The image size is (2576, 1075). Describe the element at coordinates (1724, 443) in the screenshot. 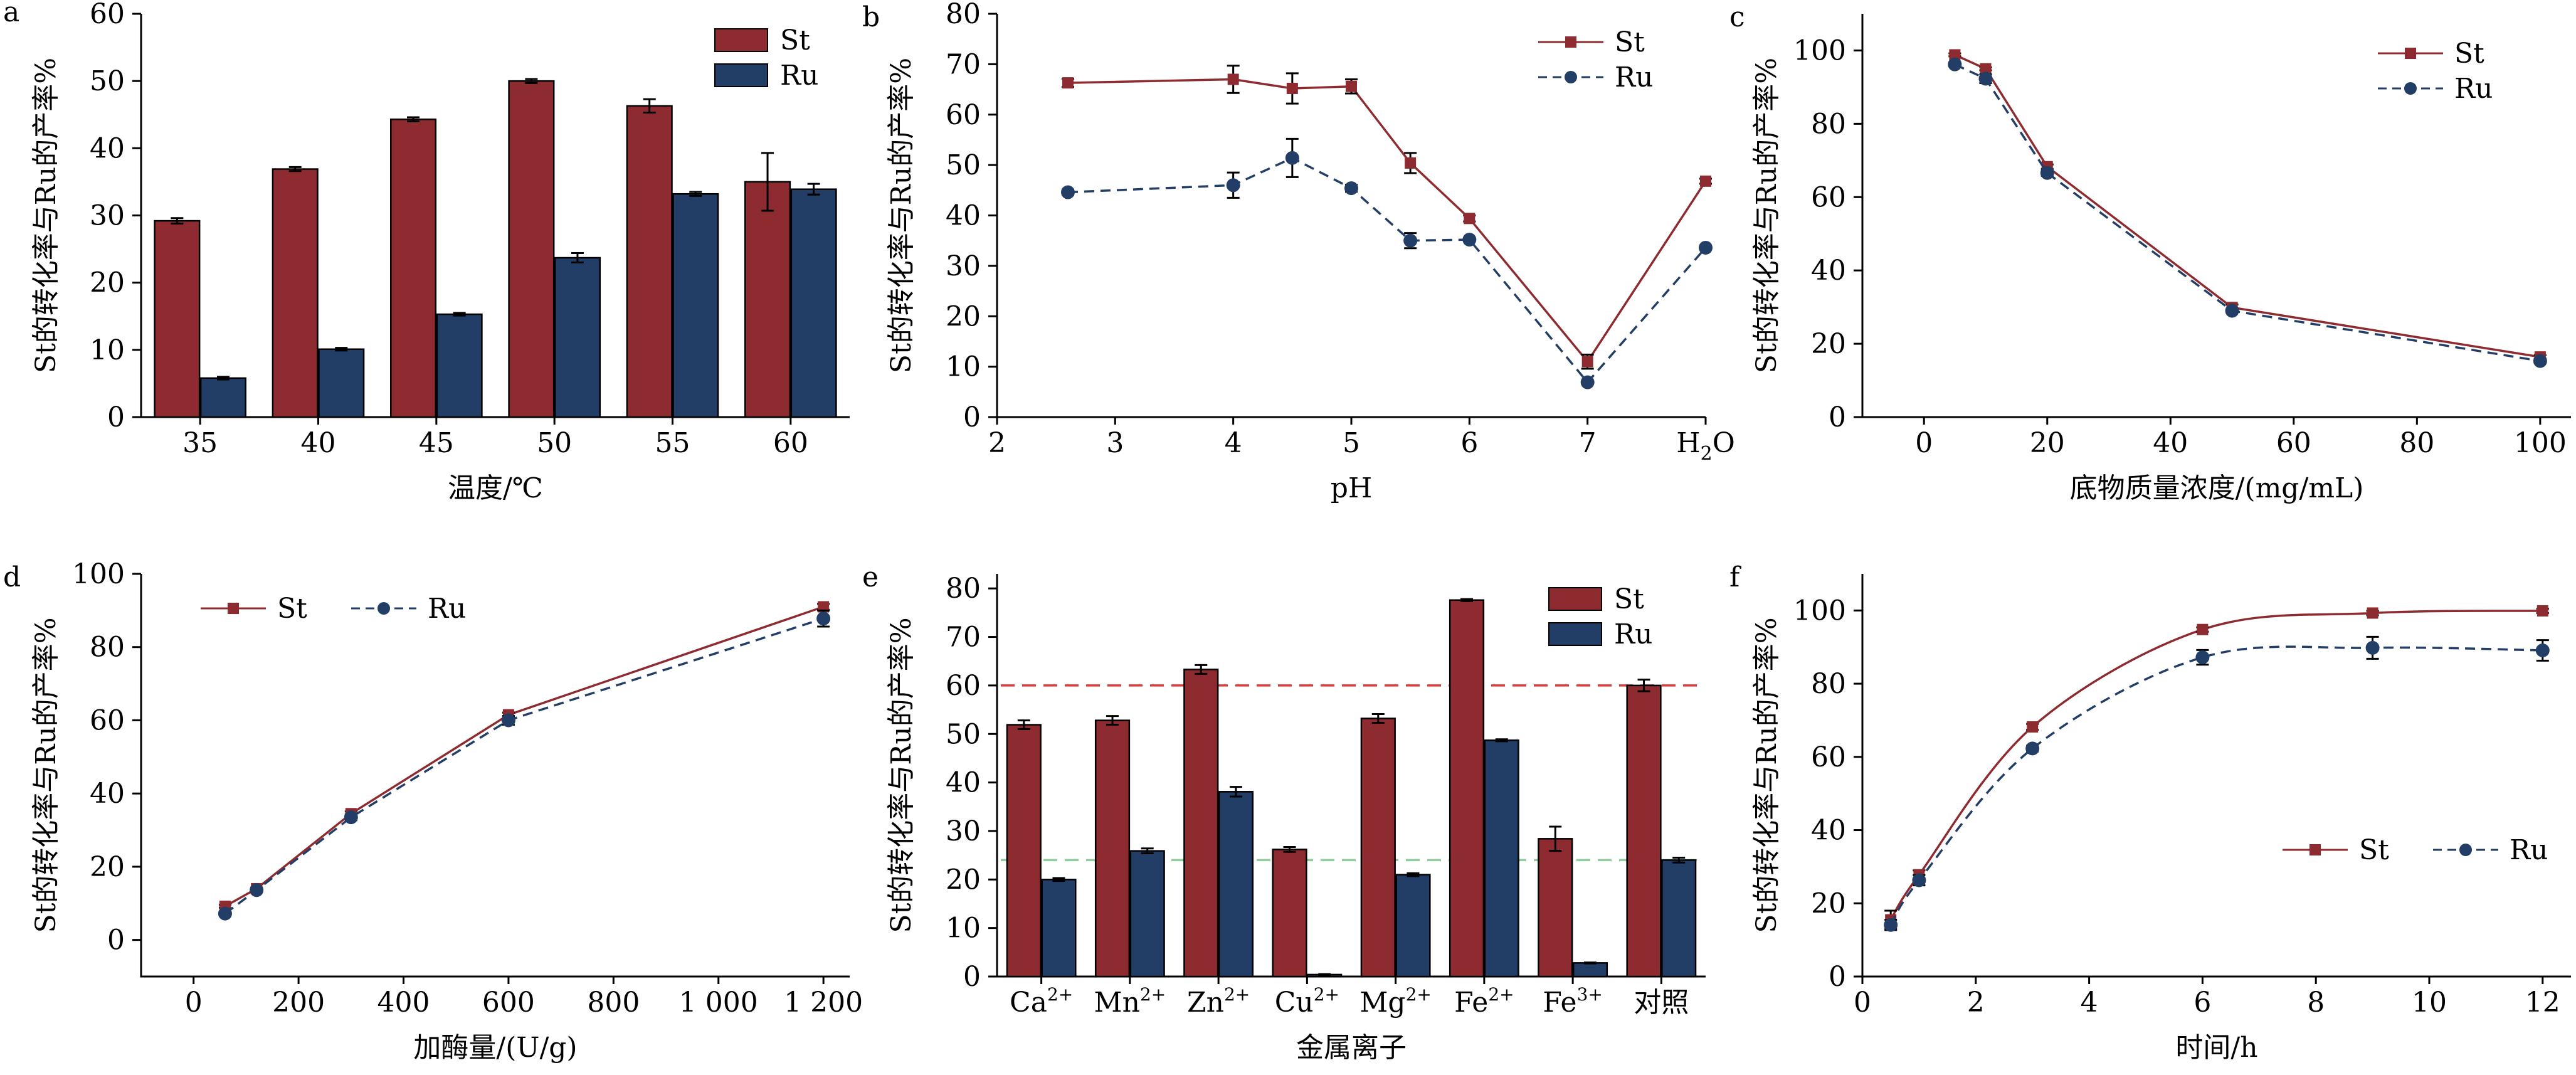

I see `h2o-o: O` at that location.